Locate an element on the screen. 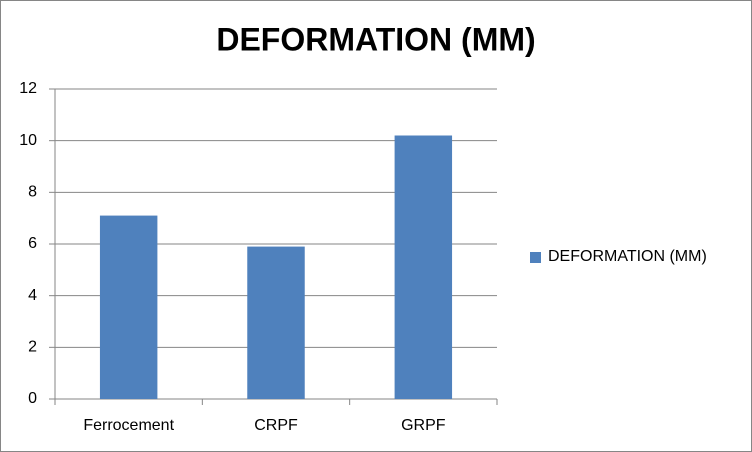  legend-swatch is located at coordinates (535, 257).